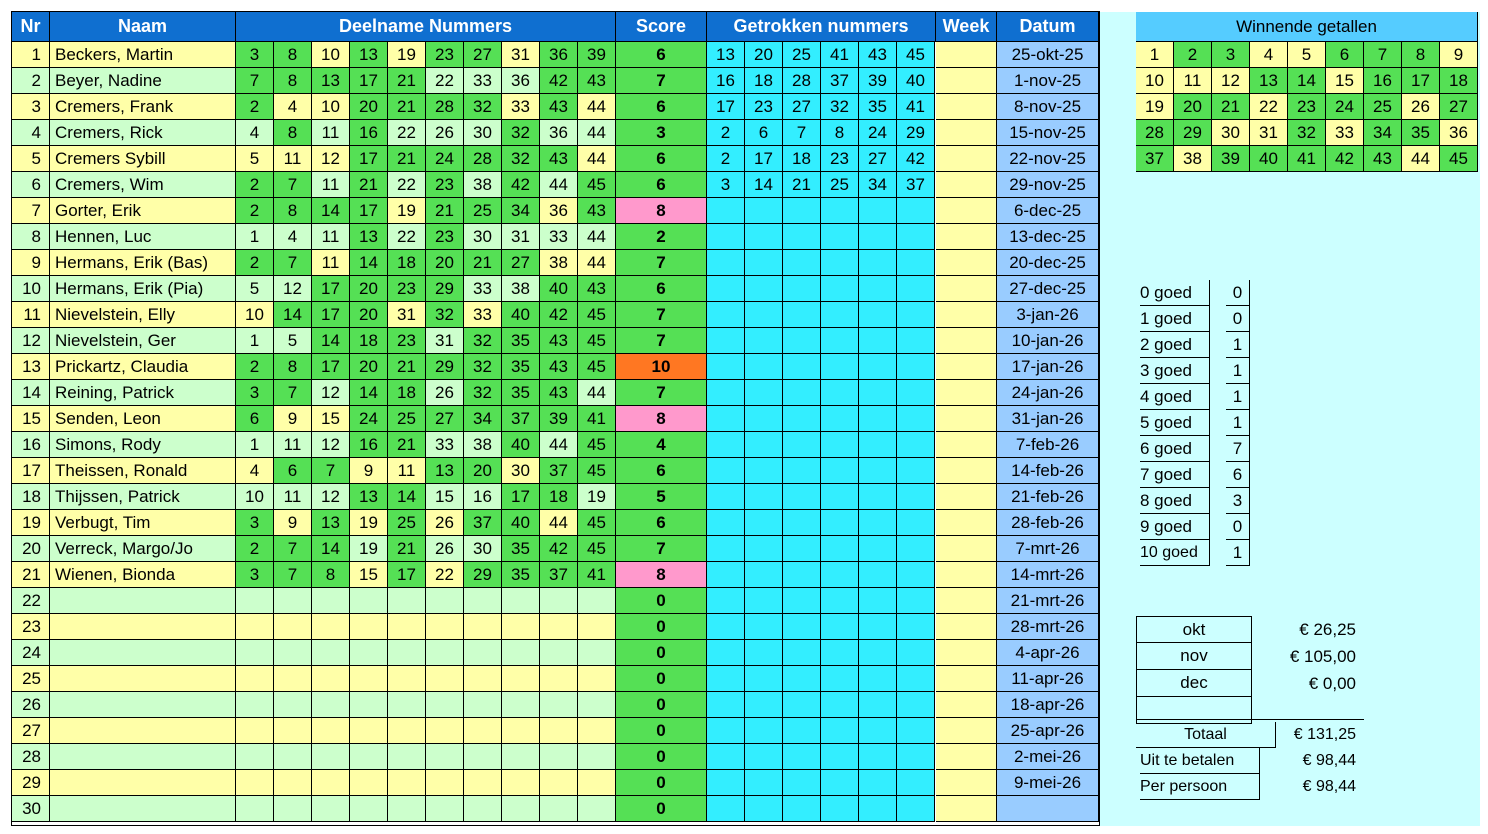 This screenshot has width=1488, height=834. Describe the element at coordinates (916, 55) in the screenshot. I see `drawn-number-cell: 45` at that location.